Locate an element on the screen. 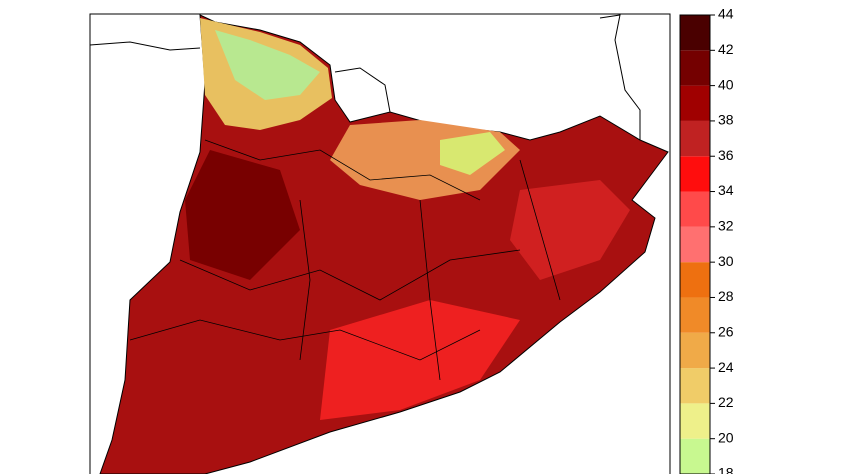  tick-label: 18 is located at coordinates (726, 469).